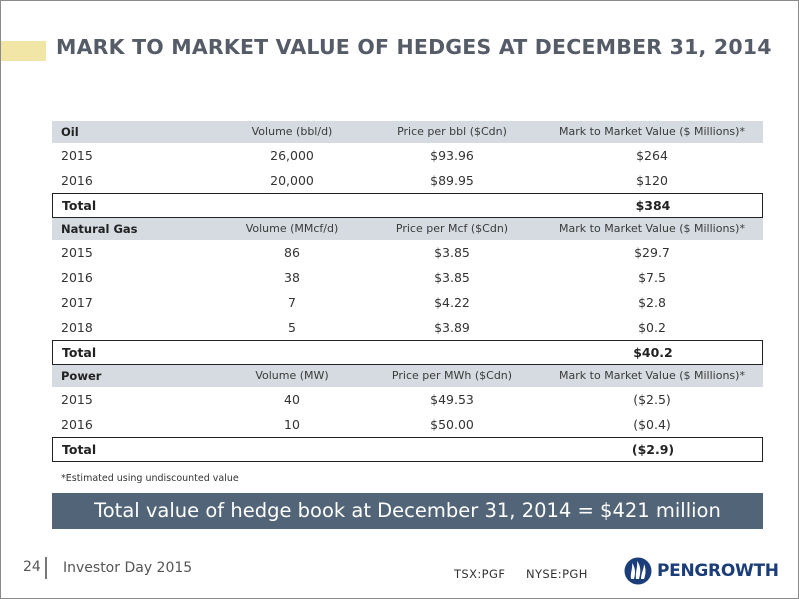  What do you see at coordinates (292, 277) in the screenshot?
I see `cell-volume: 38` at bounding box center [292, 277].